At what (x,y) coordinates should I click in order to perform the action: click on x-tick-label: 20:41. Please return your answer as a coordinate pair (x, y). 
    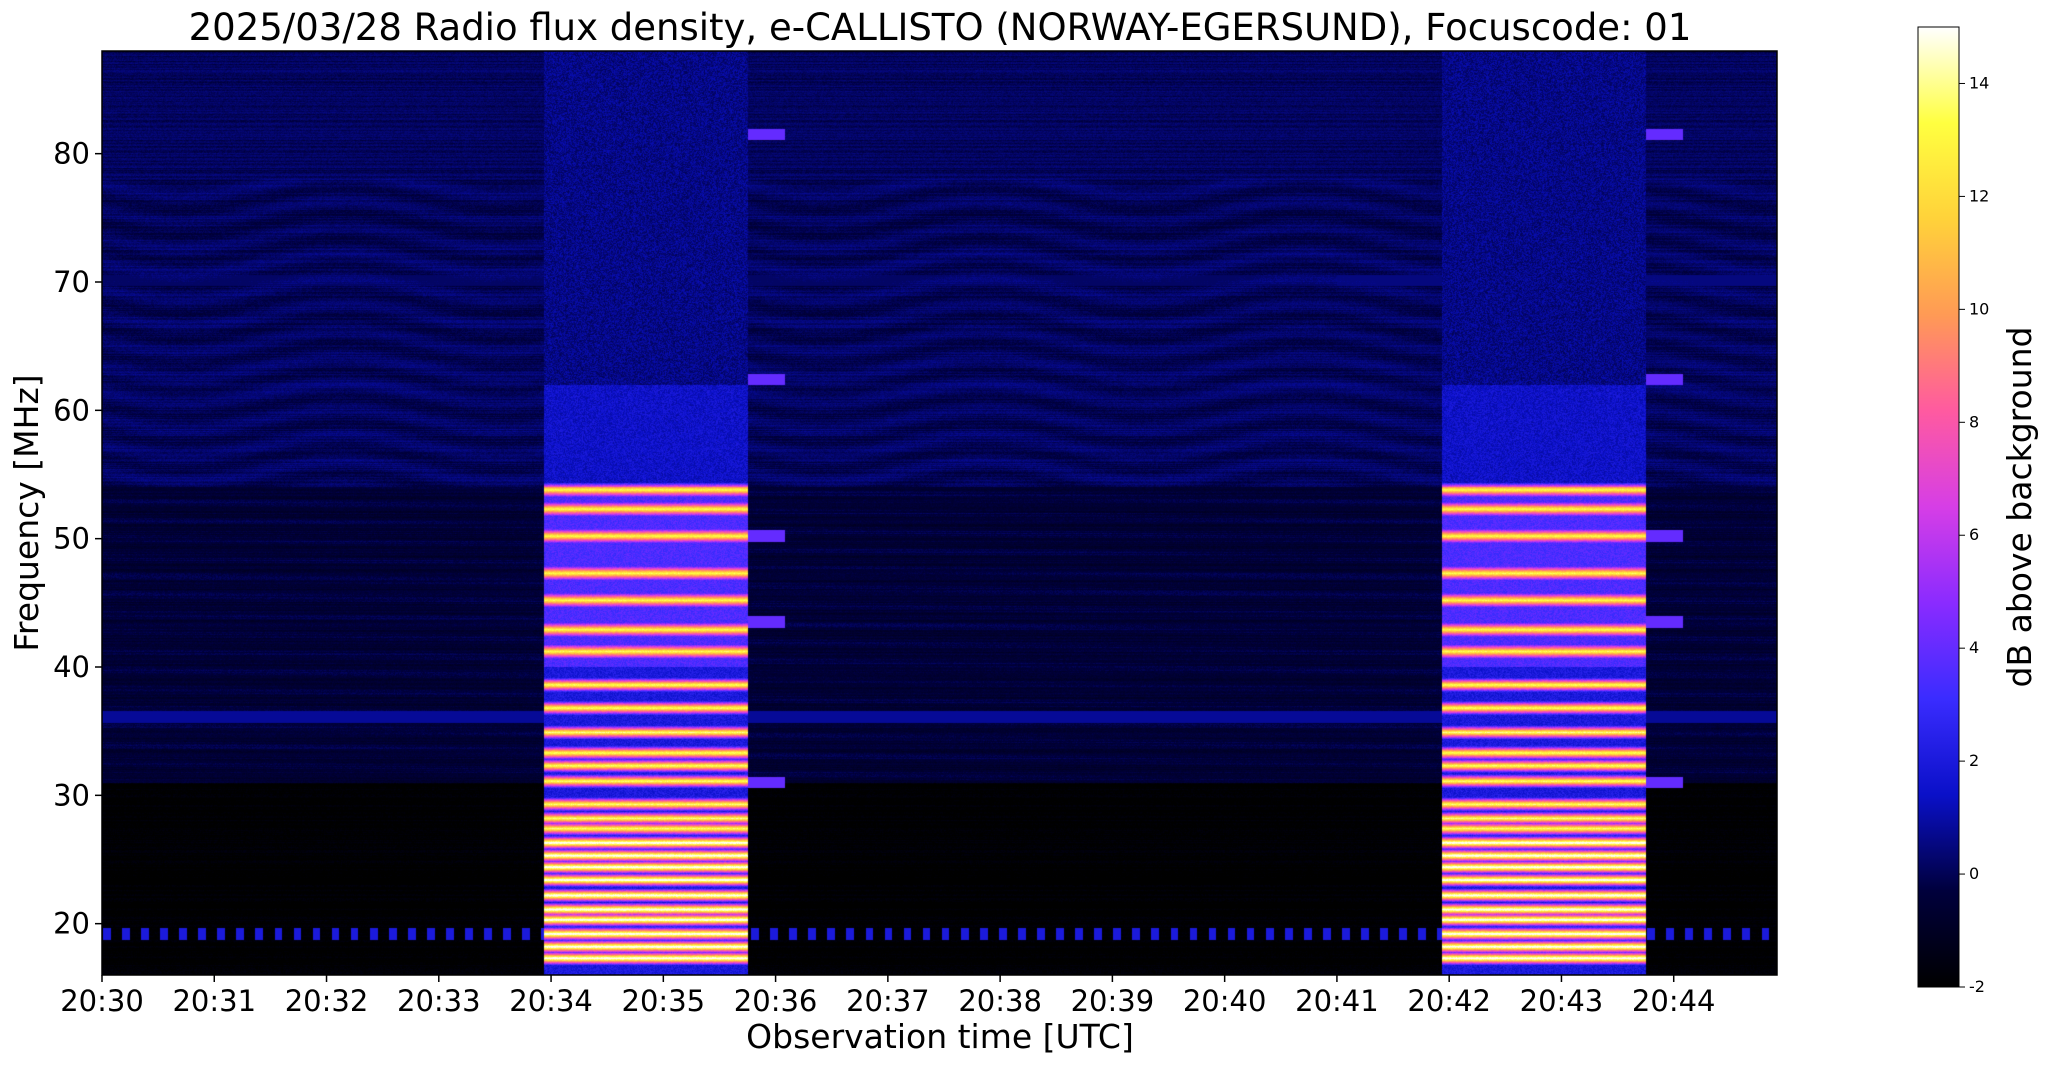
    Looking at the image, I should click on (1337, 1001).